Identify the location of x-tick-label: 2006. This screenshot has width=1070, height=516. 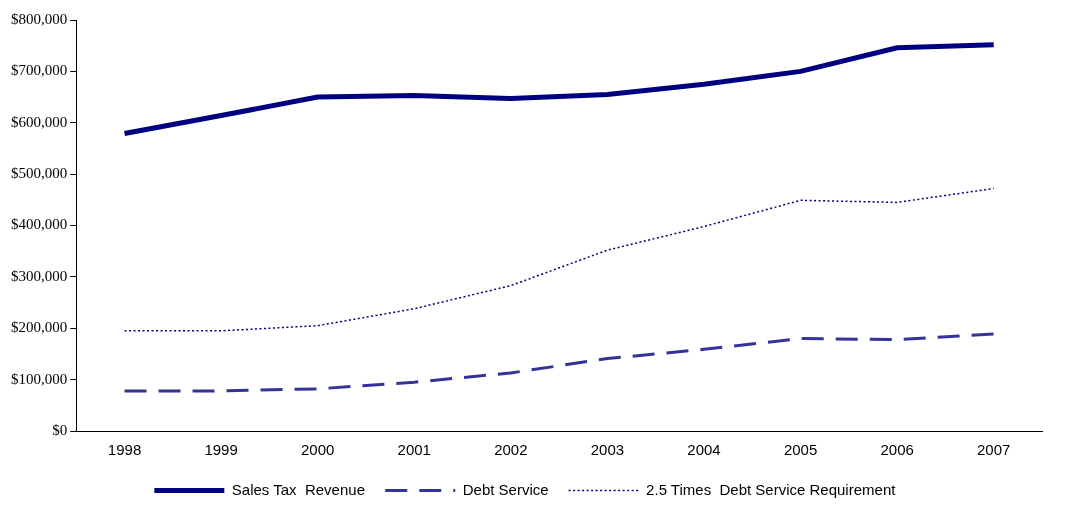
(897, 450).